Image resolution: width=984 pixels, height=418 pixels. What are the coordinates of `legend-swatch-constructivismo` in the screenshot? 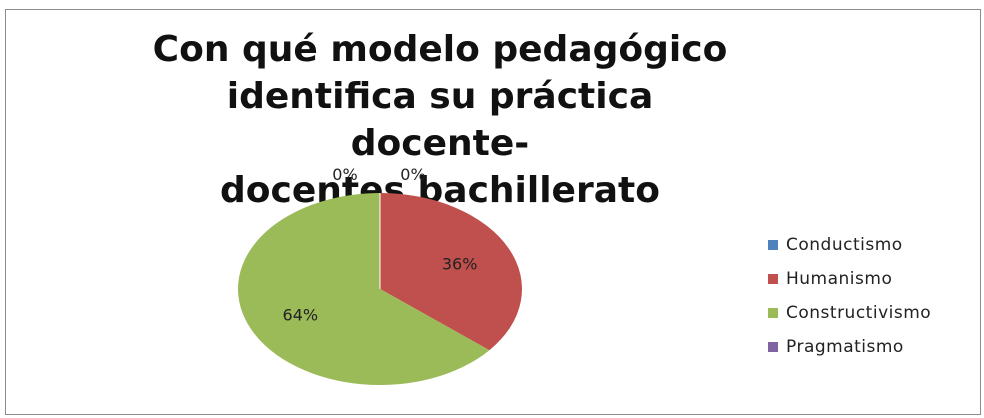 It's located at (773, 313).